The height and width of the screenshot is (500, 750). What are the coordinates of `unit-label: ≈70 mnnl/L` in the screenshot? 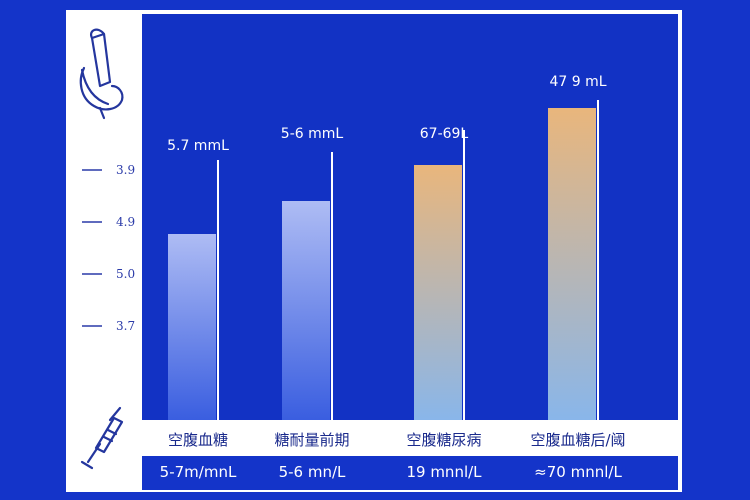 It's located at (578, 472).